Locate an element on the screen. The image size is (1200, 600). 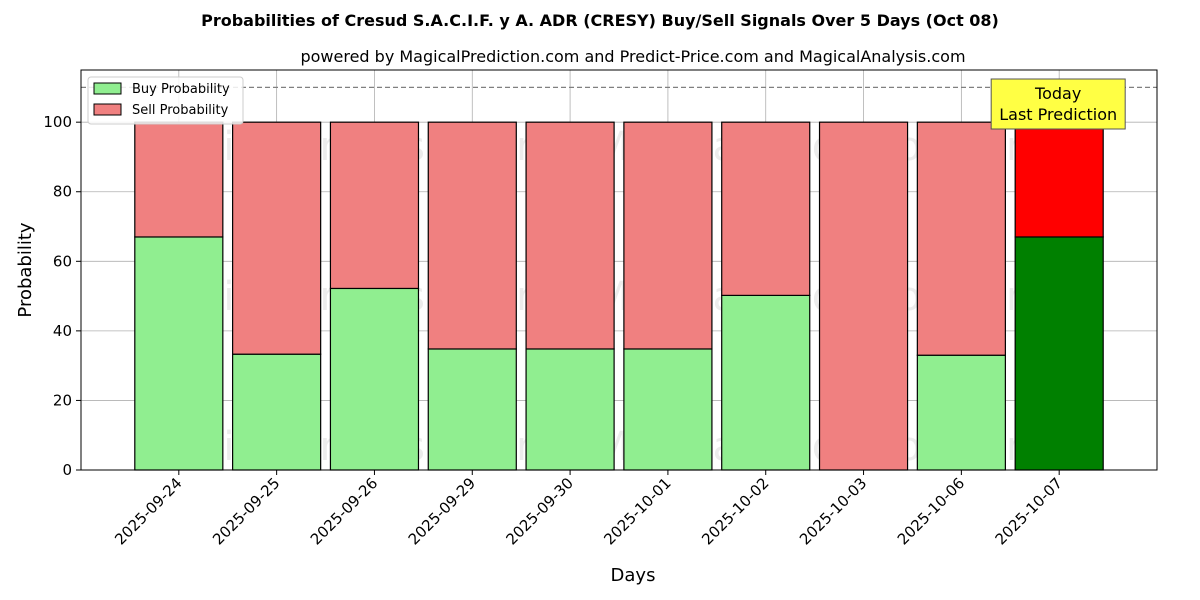
y-tick-label: 40 is located at coordinates (62, 331).